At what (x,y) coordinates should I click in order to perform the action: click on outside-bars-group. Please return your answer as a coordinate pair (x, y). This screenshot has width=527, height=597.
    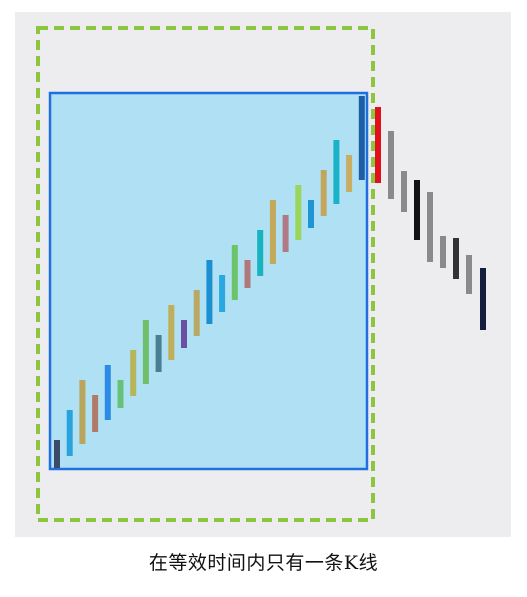
    Looking at the image, I should click on (430, 218).